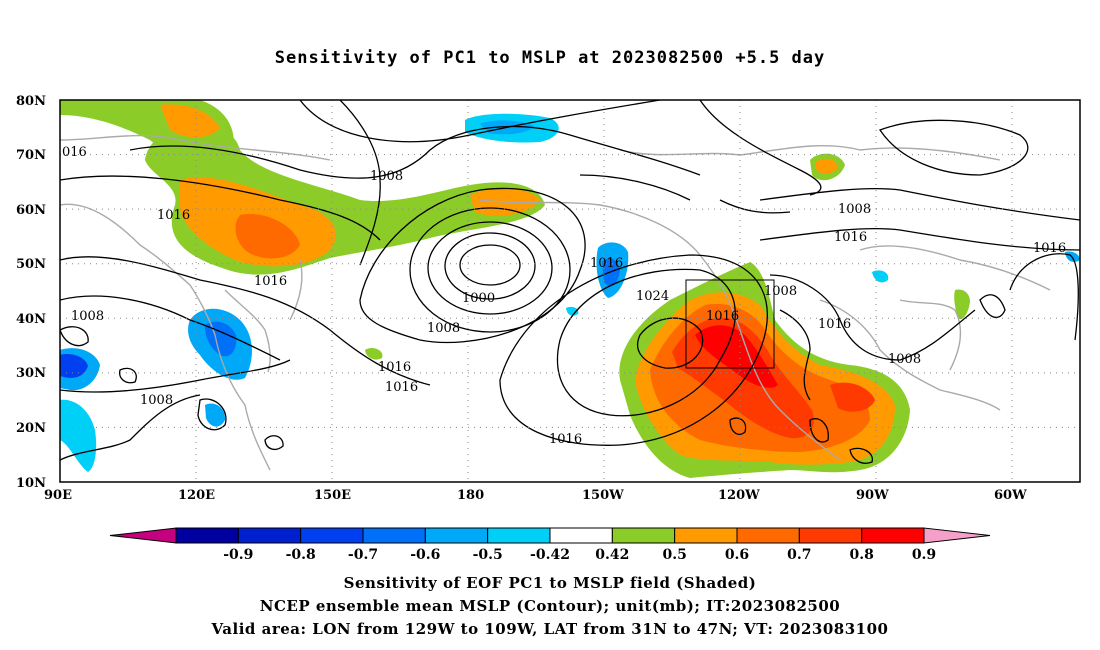 The width and height of the screenshot is (1100, 650). Describe the element at coordinates (196, 495) in the screenshot. I see `lon-tick-label: 120E` at that location.